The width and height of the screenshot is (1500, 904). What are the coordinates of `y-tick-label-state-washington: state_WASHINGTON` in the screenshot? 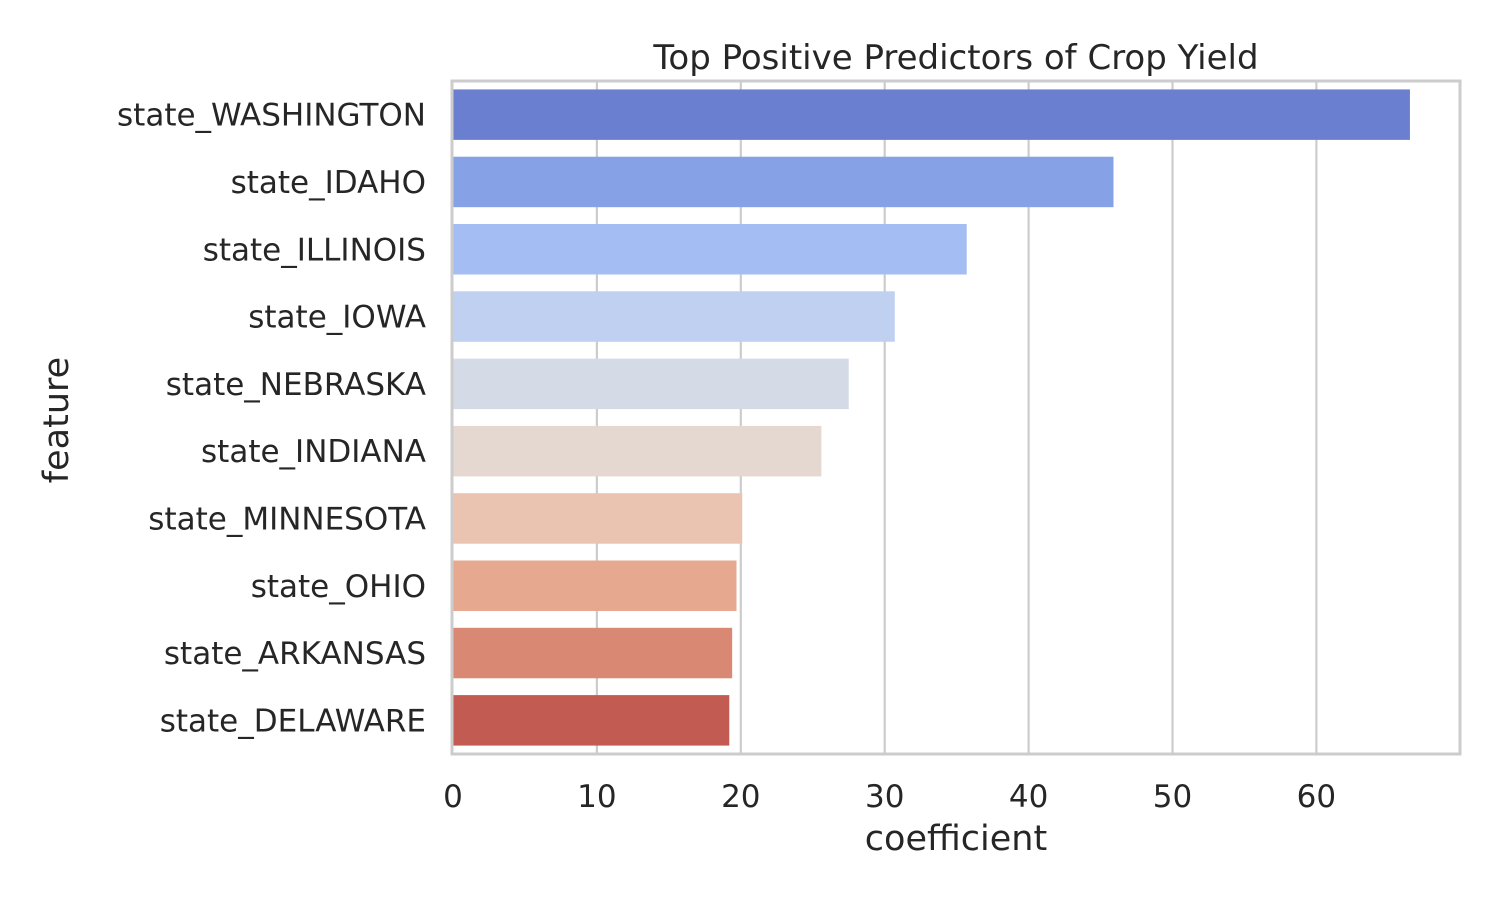 It's located at (271, 116).